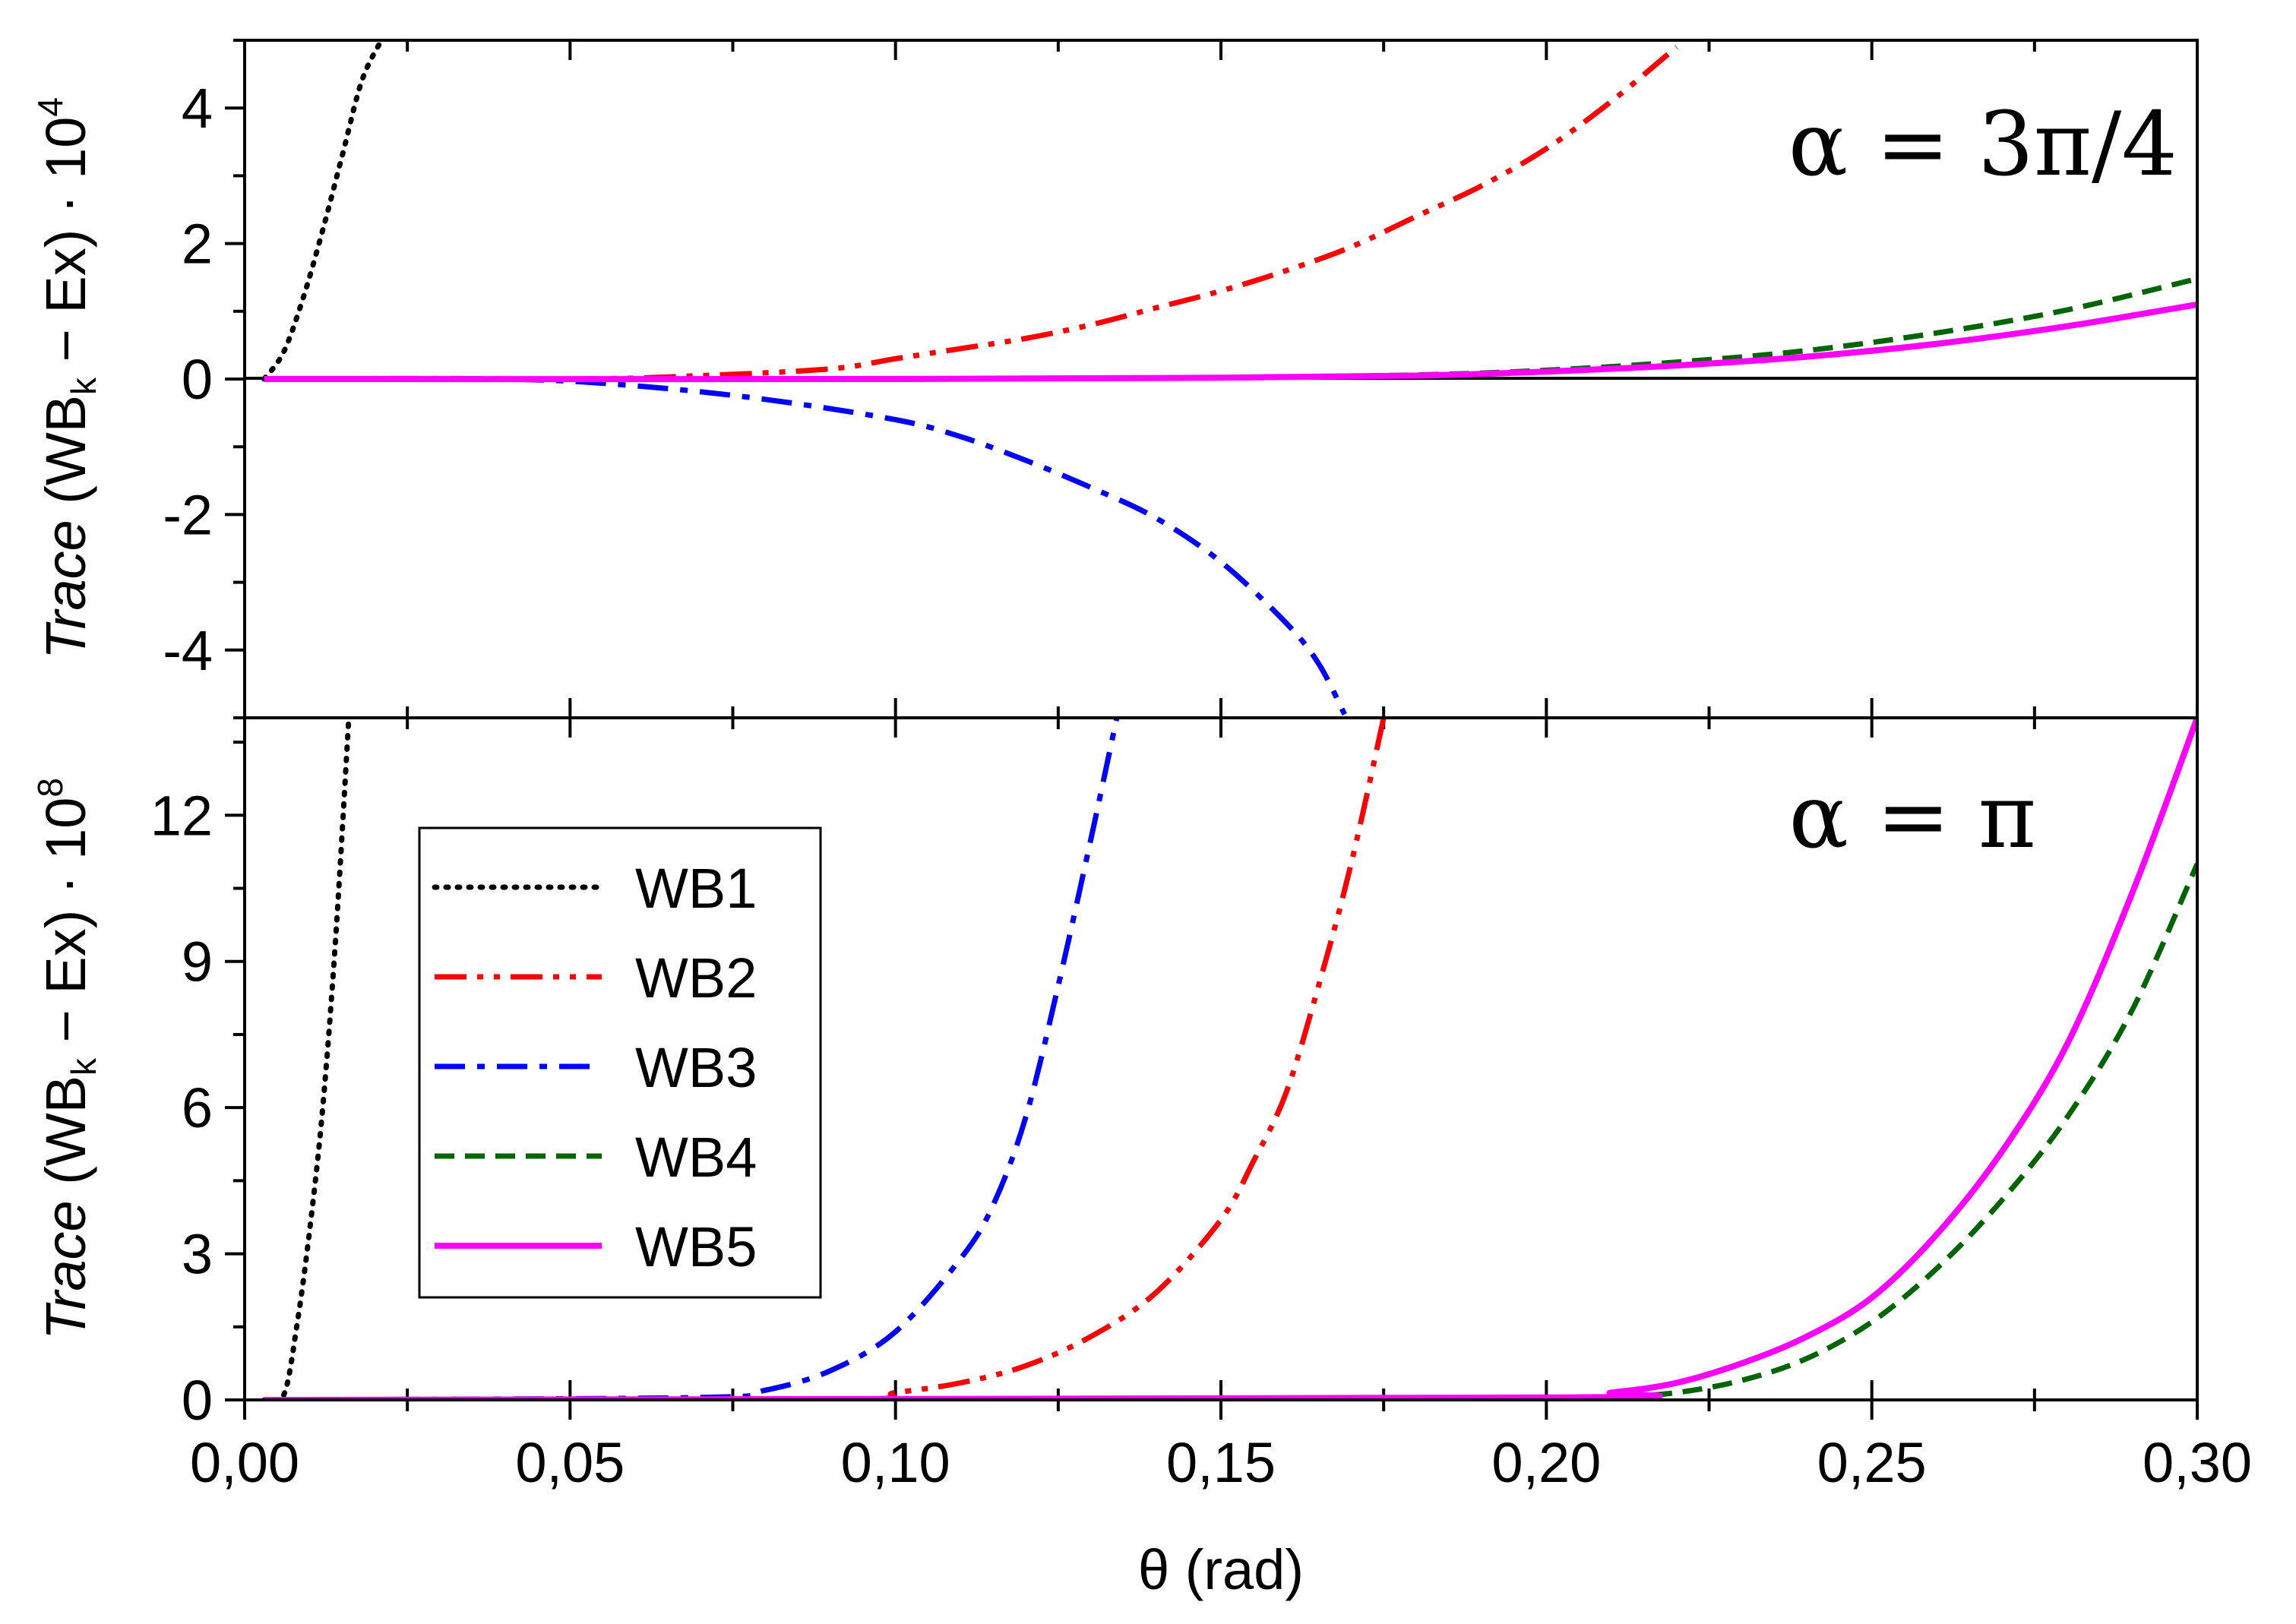  I want to click on annotation-bottom: α = π, so click(1912, 817).